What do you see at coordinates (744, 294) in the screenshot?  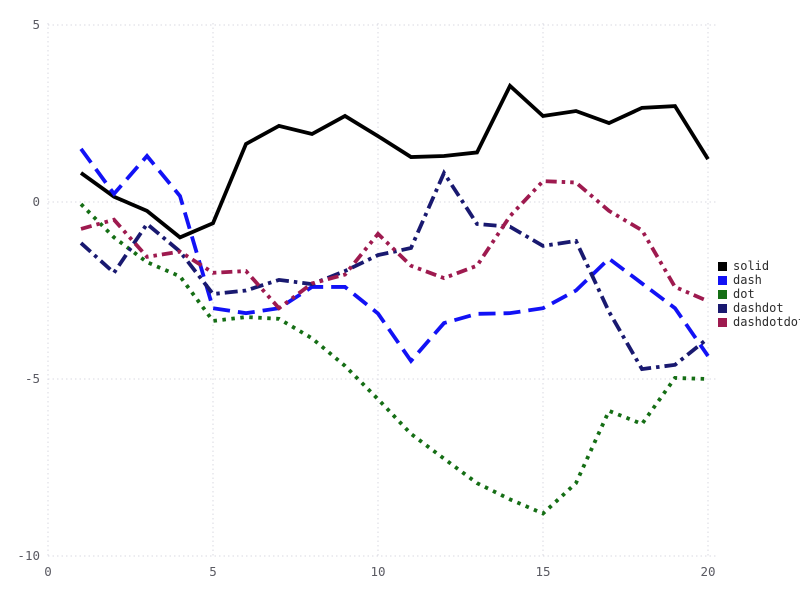 I see `legend-label: dot` at bounding box center [744, 294].